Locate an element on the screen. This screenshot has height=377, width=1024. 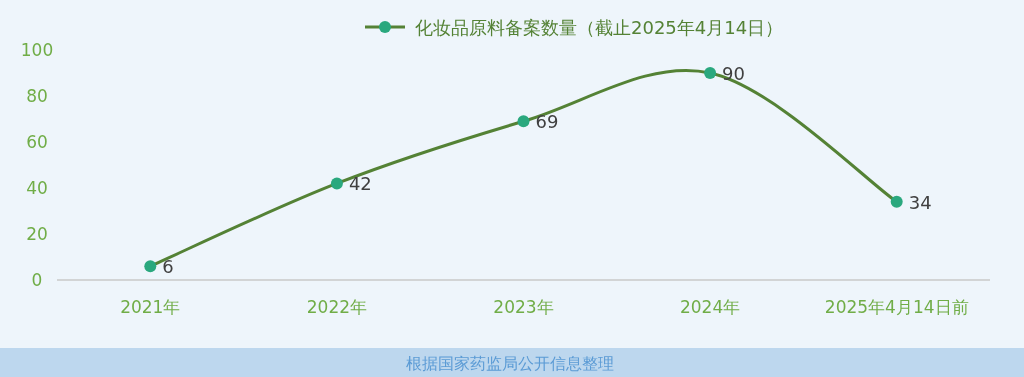
y-tick-label: 100 is located at coordinates (37, 50).